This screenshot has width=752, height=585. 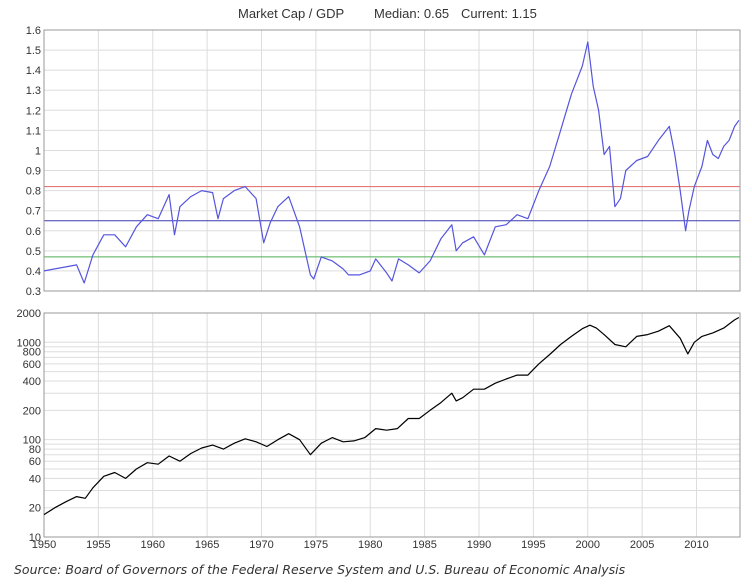 What do you see at coordinates (32, 353) in the screenshot?
I see `y-tick-label: 800` at bounding box center [32, 353].